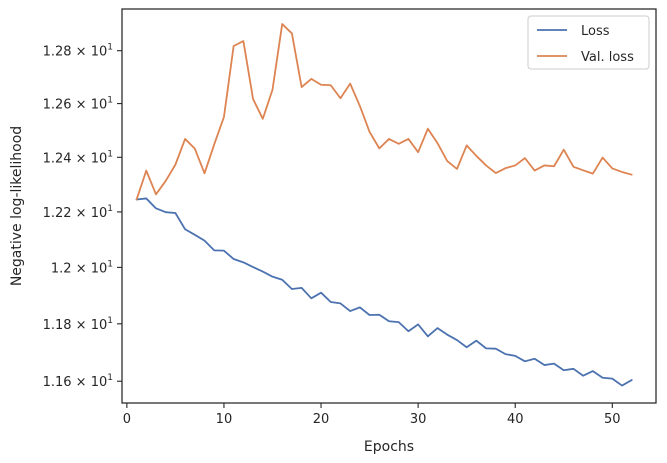  Describe the element at coordinates (515, 419) in the screenshot. I see `x-tick-label: 40` at that location.